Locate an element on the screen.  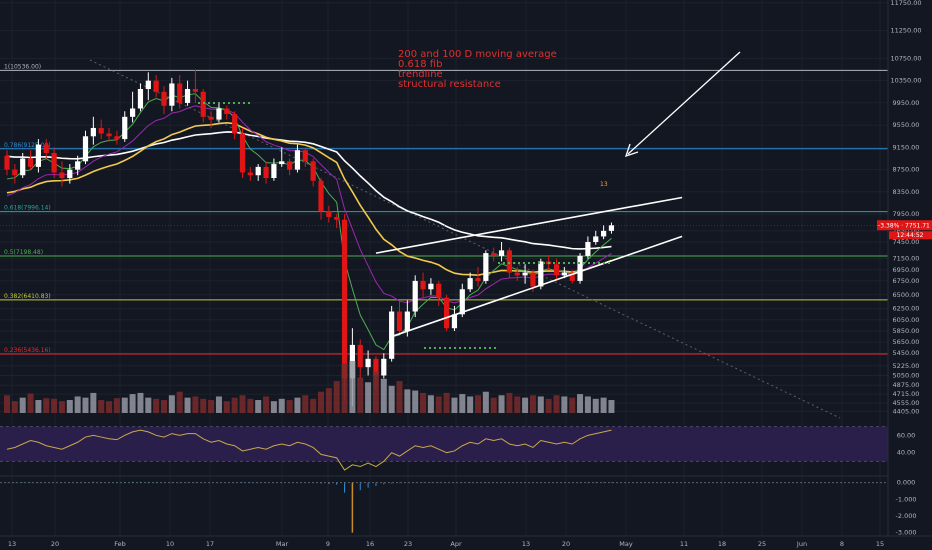
trendlines is located at coordinates (529, 267).